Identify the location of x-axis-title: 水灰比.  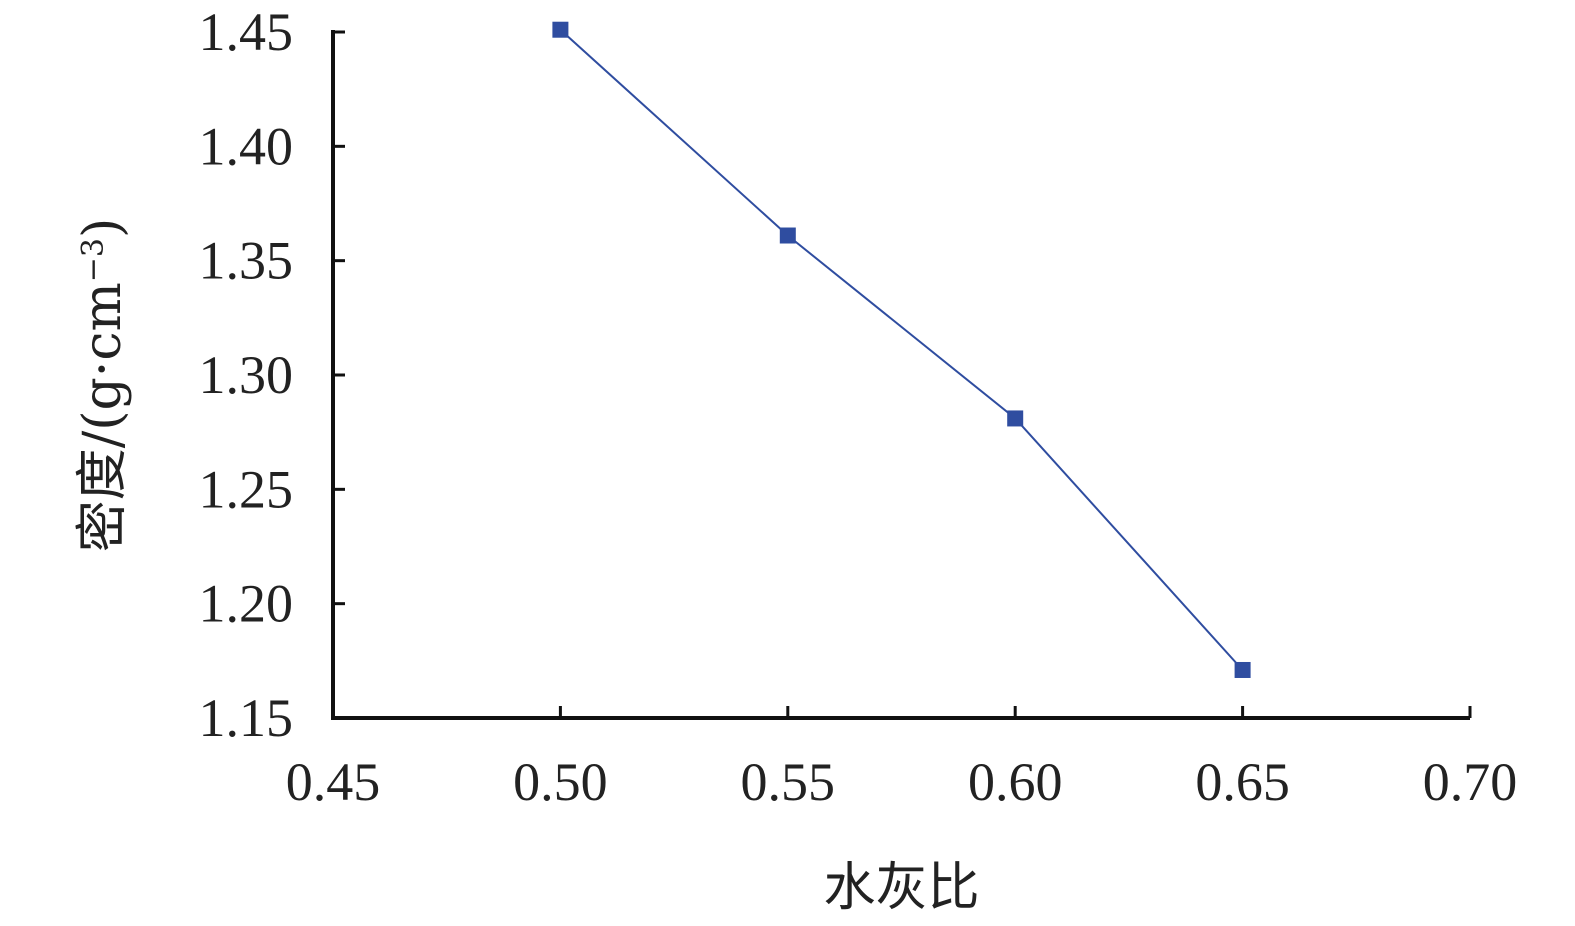
(901, 888).